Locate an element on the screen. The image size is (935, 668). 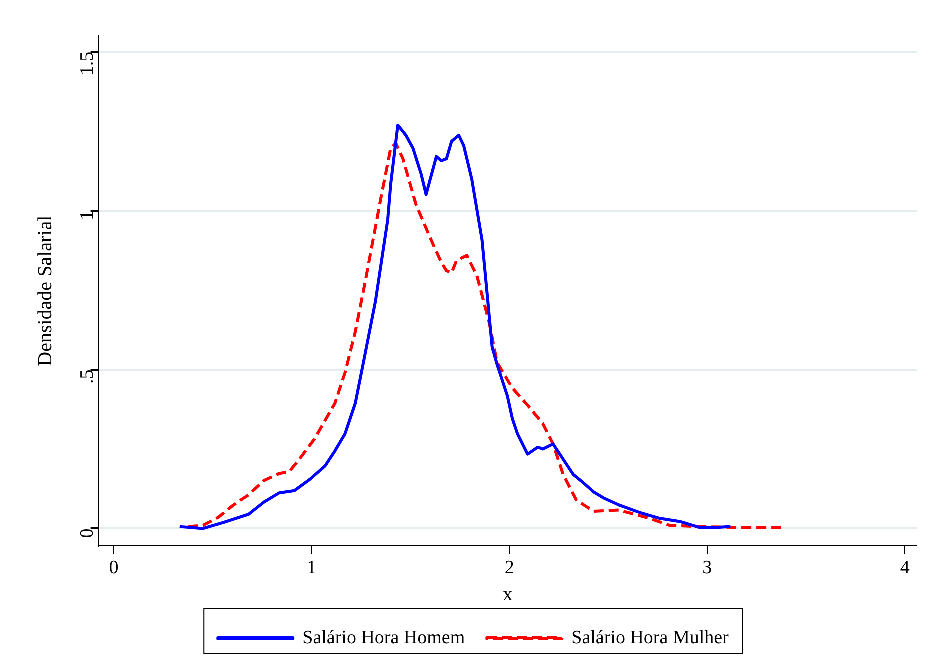
x-tick-label: 1 is located at coordinates (312, 568).